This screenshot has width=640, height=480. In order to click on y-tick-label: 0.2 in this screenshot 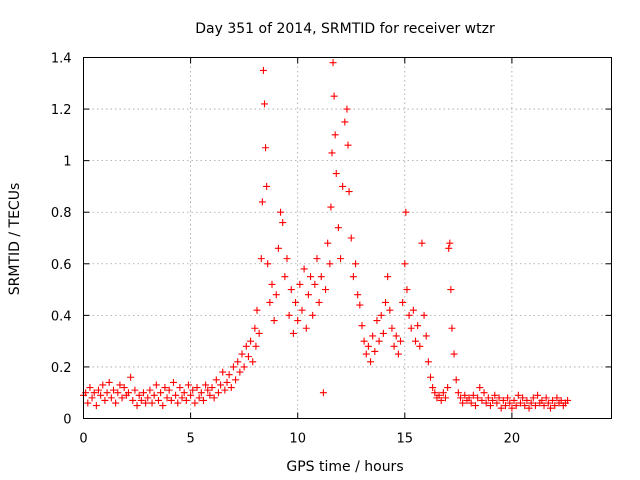, I will do `click(61, 368)`.